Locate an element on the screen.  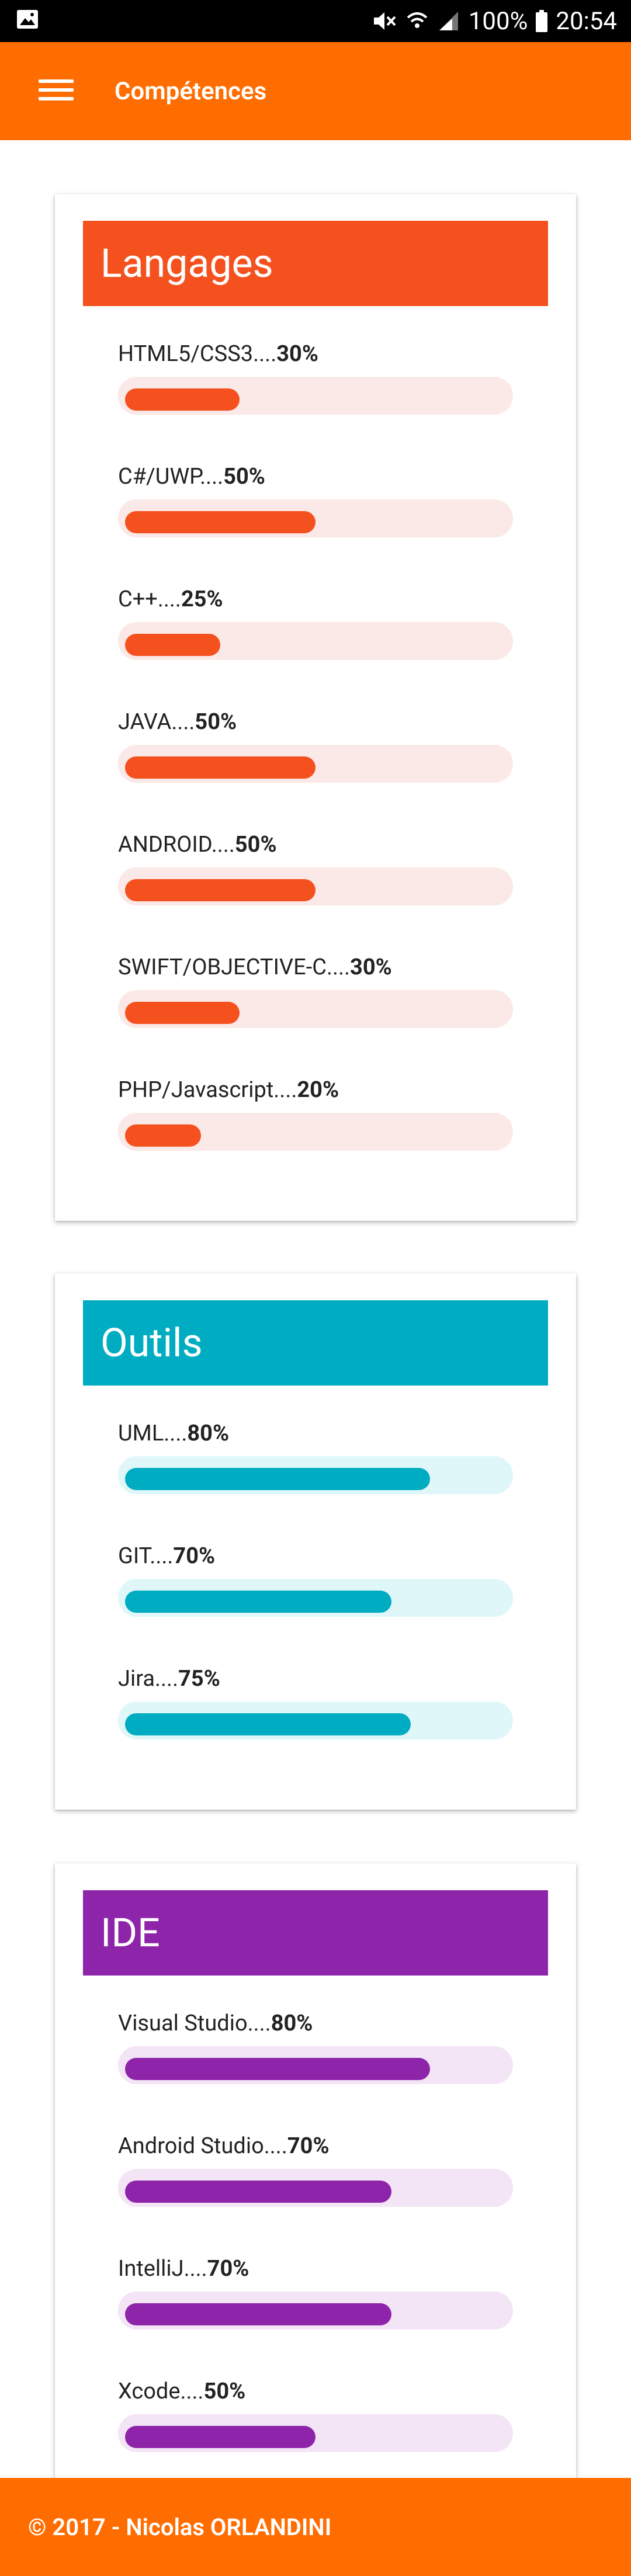
hamburger-menu-button is located at coordinates (56, 91).